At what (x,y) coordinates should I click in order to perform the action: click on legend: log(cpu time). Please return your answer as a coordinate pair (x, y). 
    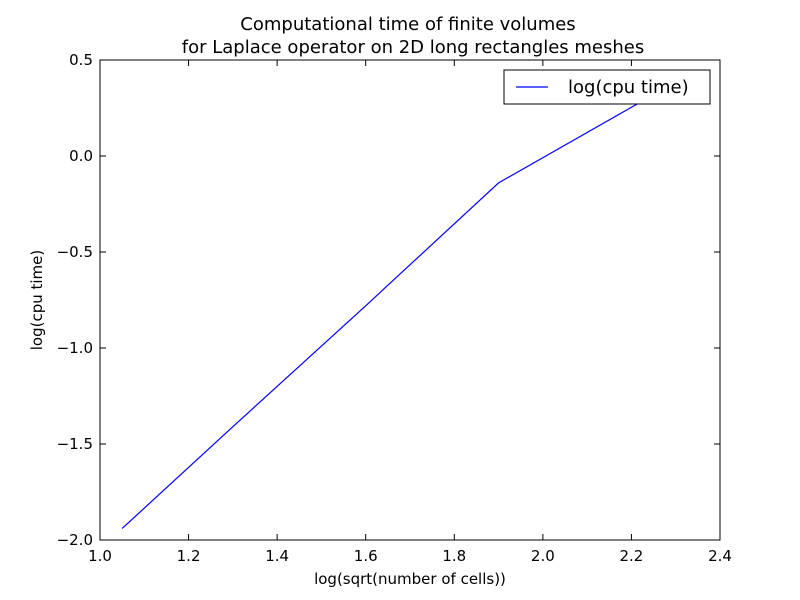
    Looking at the image, I should click on (607, 87).